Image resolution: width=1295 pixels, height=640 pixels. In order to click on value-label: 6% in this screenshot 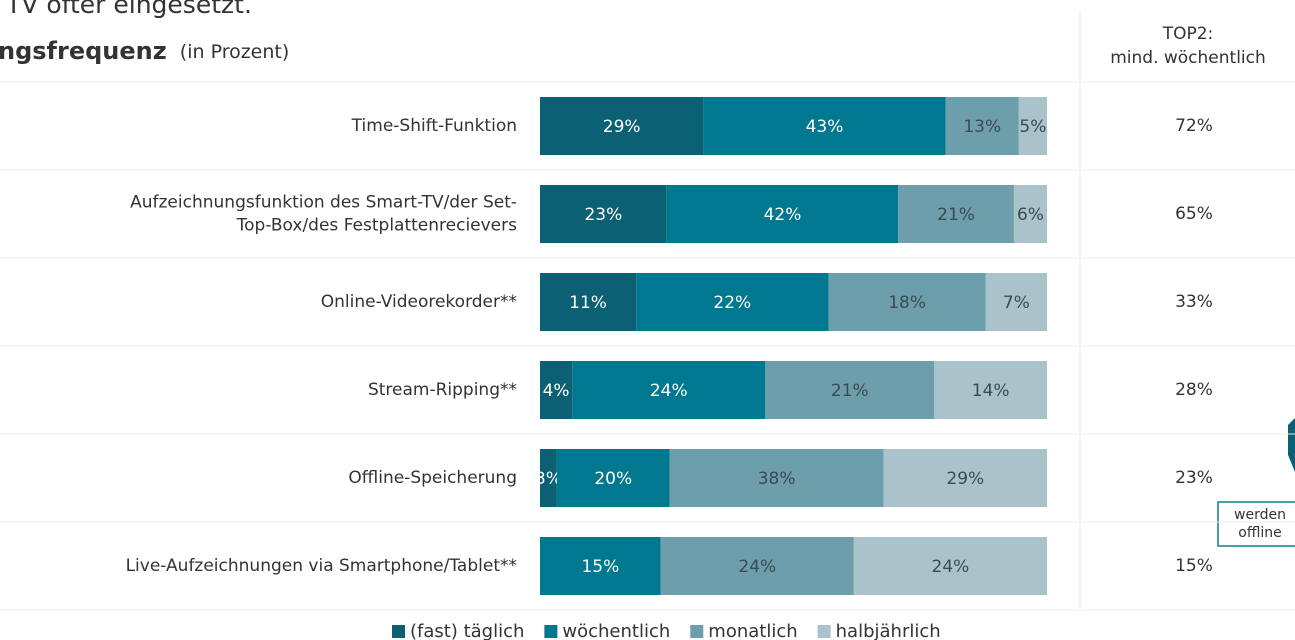, I will do `click(1030, 215)`.